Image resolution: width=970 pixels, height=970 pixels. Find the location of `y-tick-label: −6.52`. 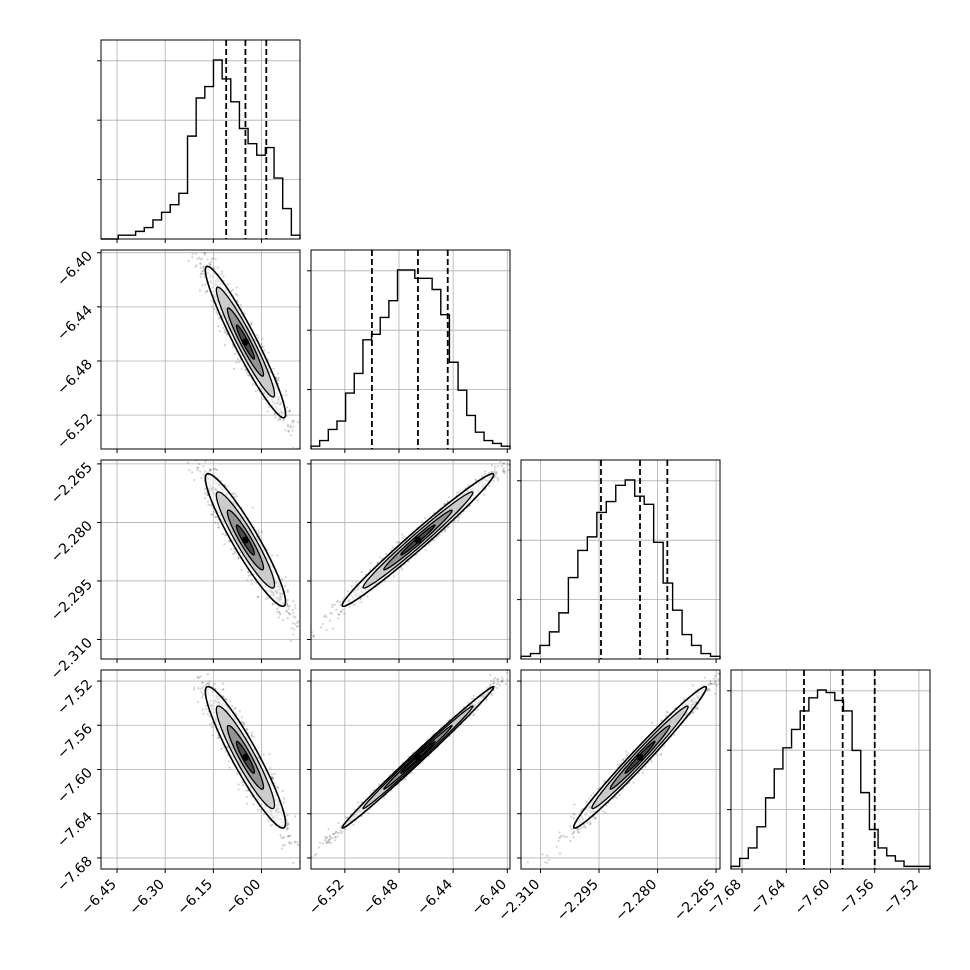

y-tick-label: −6.52 is located at coordinates (75, 432).